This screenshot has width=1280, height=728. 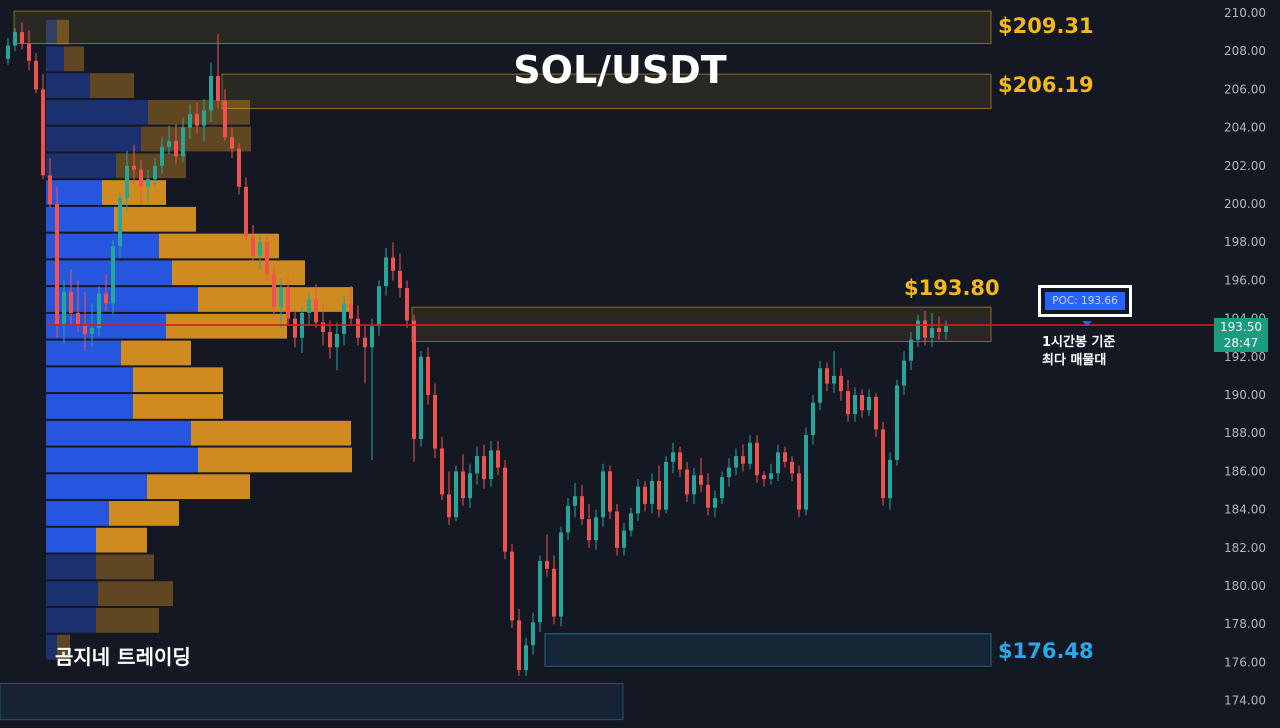 What do you see at coordinates (1245, 13) in the screenshot?
I see `y-tick-label: 210.00` at bounding box center [1245, 13].